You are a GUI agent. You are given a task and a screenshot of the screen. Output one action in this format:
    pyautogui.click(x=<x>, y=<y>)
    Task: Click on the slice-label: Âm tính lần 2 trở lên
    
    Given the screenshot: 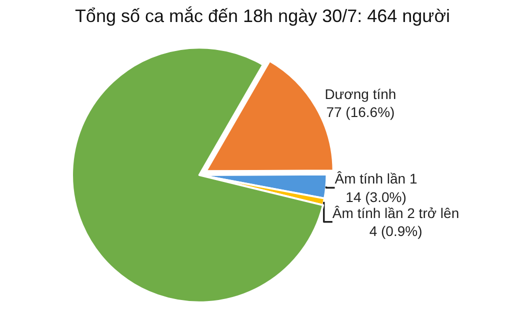 What is the action you would take?
    pyautogui.click(x=396, y=212)
    